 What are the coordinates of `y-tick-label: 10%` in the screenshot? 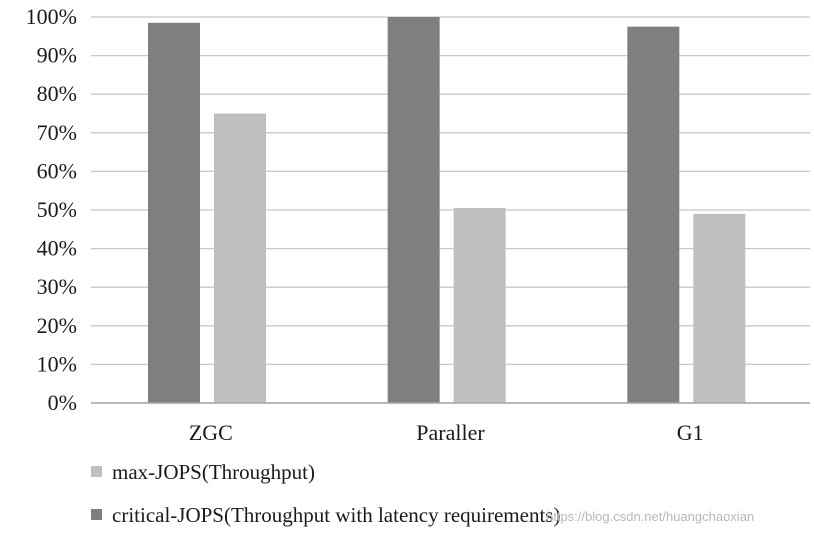 It's located at (57, 363).